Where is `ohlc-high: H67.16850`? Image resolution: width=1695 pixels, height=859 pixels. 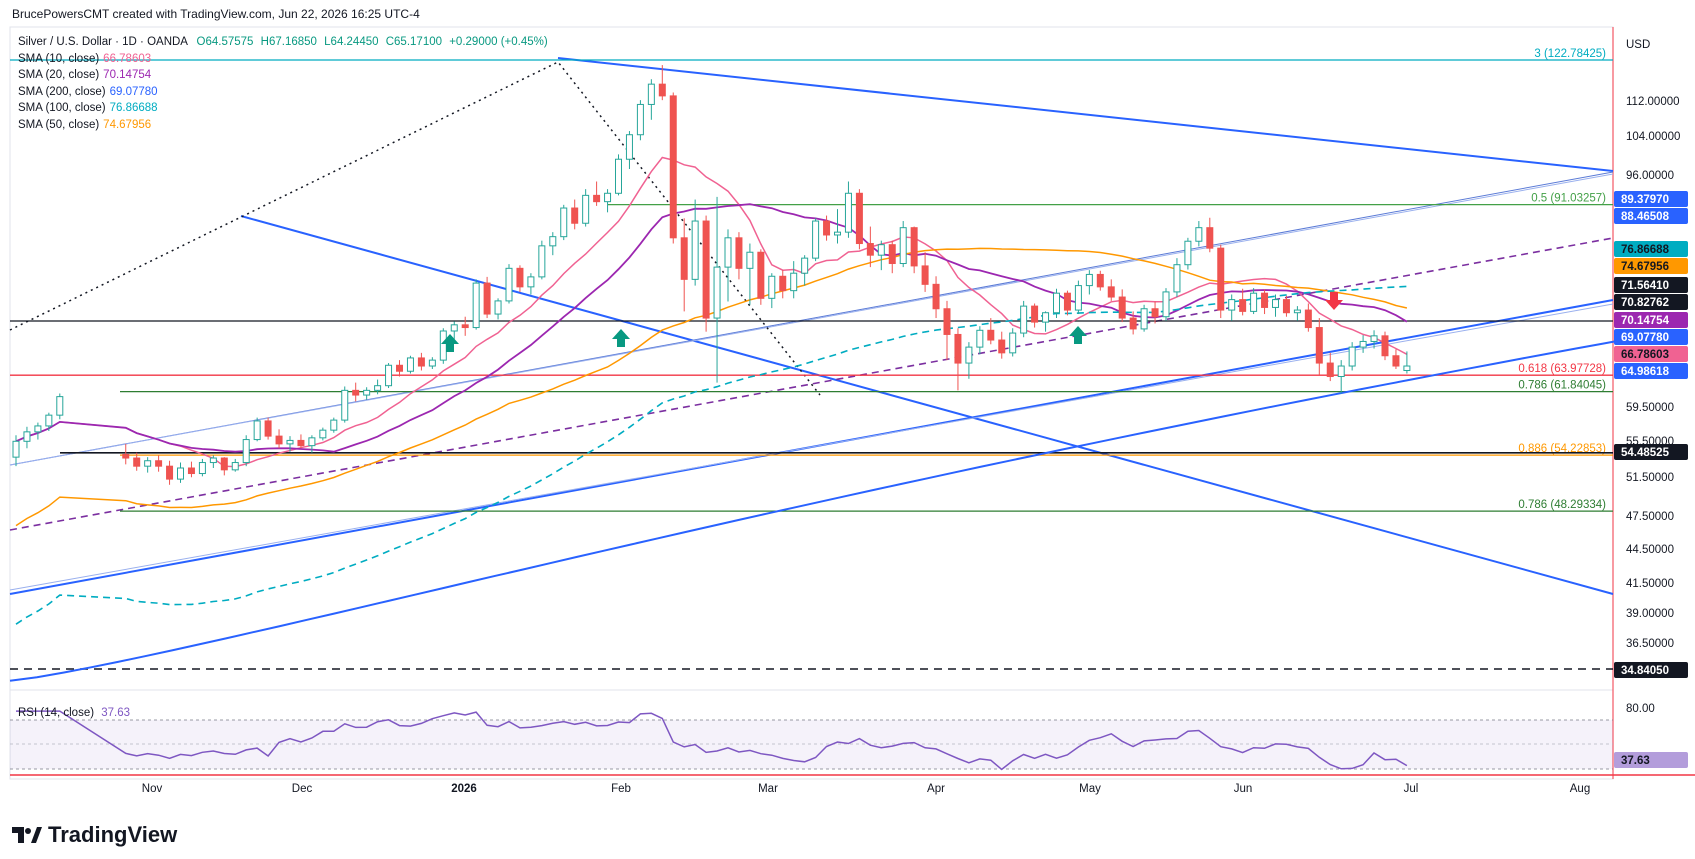
ohlc-high: H67.16850 is located at coordinates (288, 42).